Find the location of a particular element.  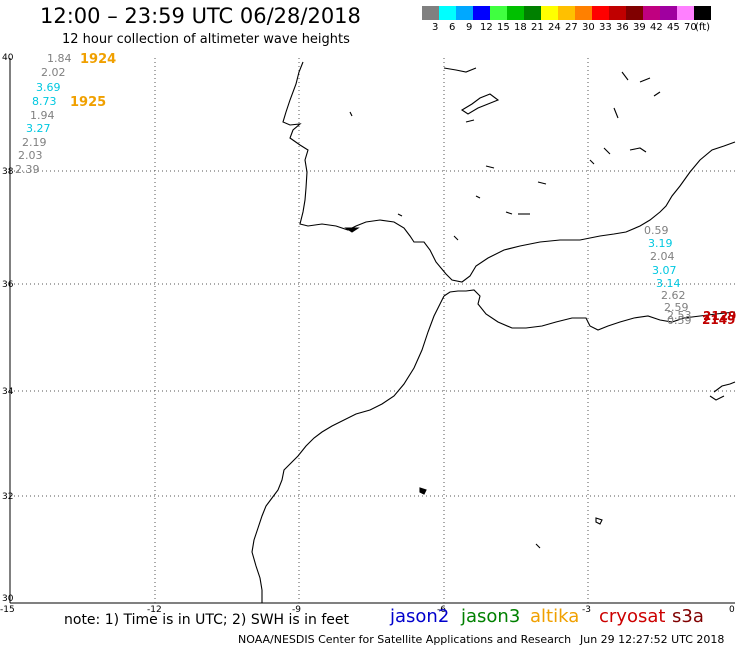

wave-height-label: 1.94 is located at coordinates (42, 115).